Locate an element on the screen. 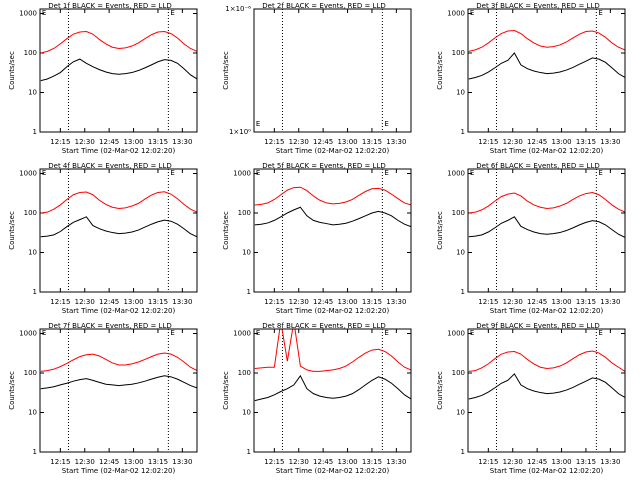 The image size is (640, 480). panel-title: Det 9f BLACK = Events, RED = LLD is located at coordinates (537, 326).